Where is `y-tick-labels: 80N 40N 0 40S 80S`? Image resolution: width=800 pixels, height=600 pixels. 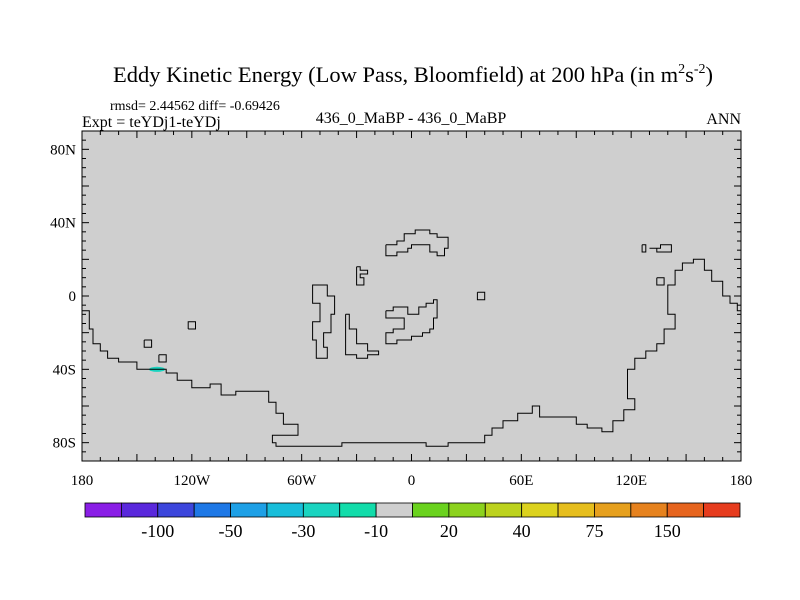
y-tick-labels: 80N 40N 0 40S 80S is located at coordinates (63, 296).